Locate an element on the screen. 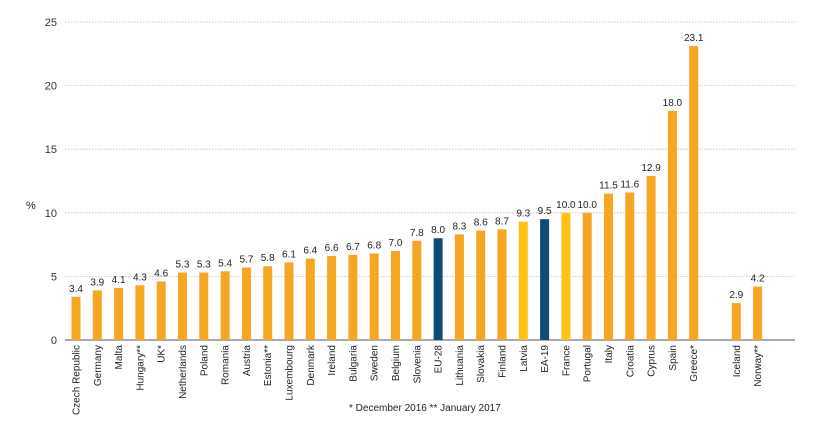 The height and width of the screenshot is (427, 828). bar-value-label: 4.1 is located at coordinates (119, 280).